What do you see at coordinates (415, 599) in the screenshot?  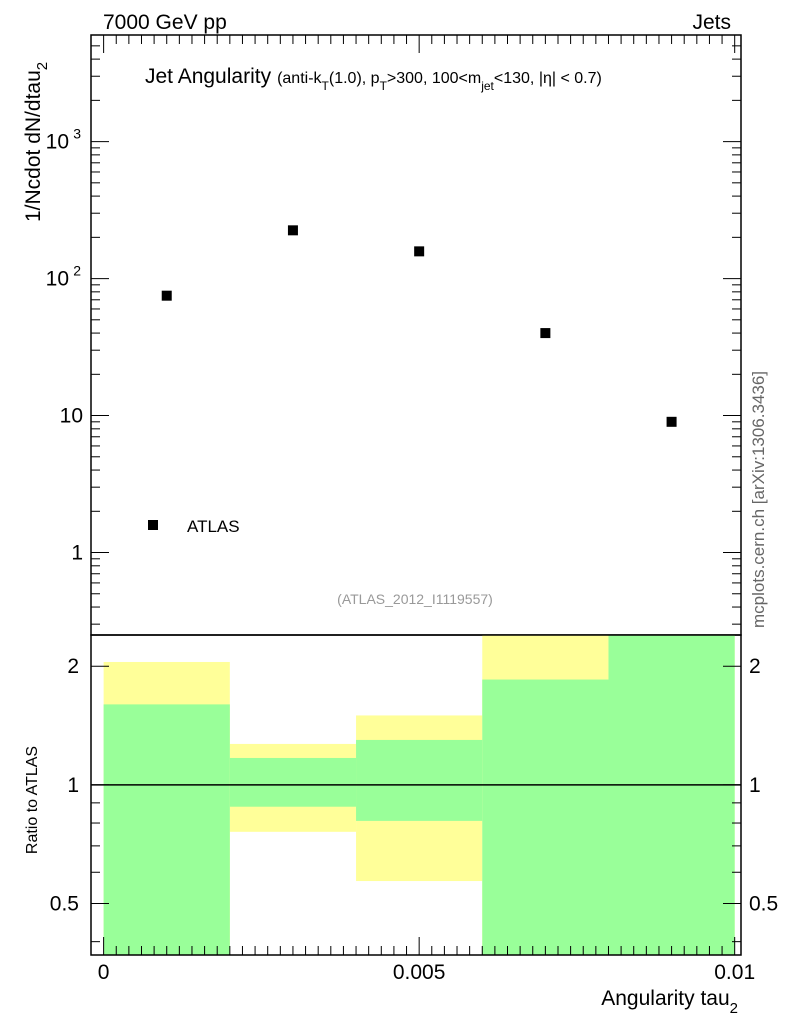 I see `analysis-id-annotation: (ATLAS_2012_I1119557)` at bounding box center [415, 599].